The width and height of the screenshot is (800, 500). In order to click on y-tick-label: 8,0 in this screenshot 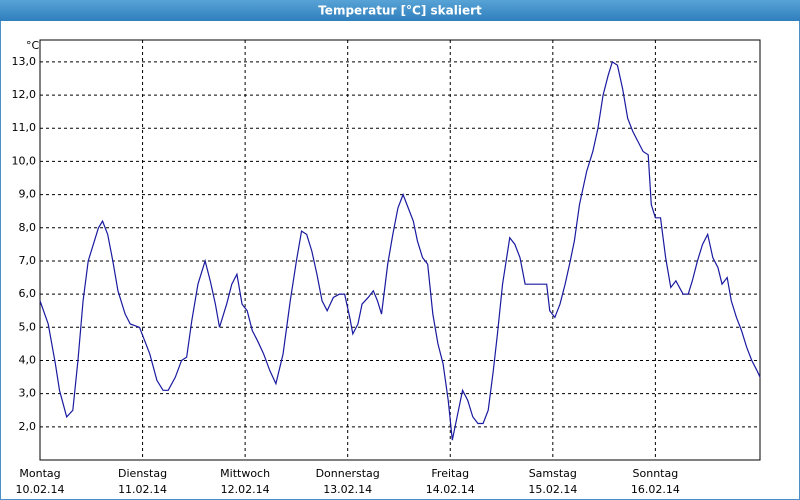, I will do `click(28, 227)`.